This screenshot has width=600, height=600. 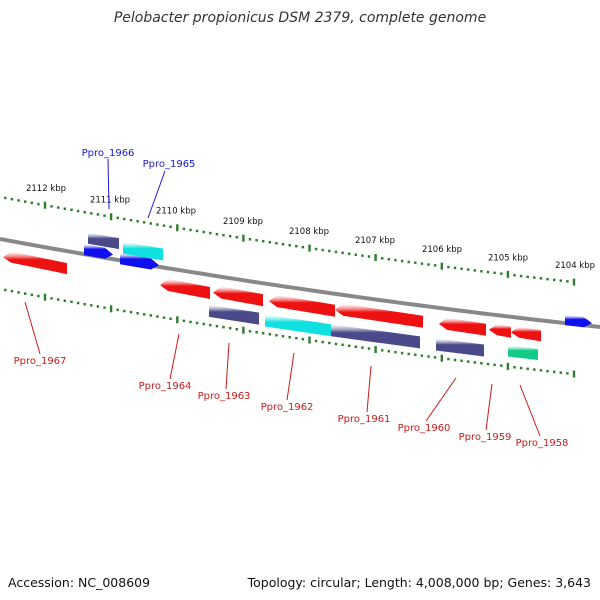 I want to click on gene-arrow-ppro1966, so click(x=98, y=251).